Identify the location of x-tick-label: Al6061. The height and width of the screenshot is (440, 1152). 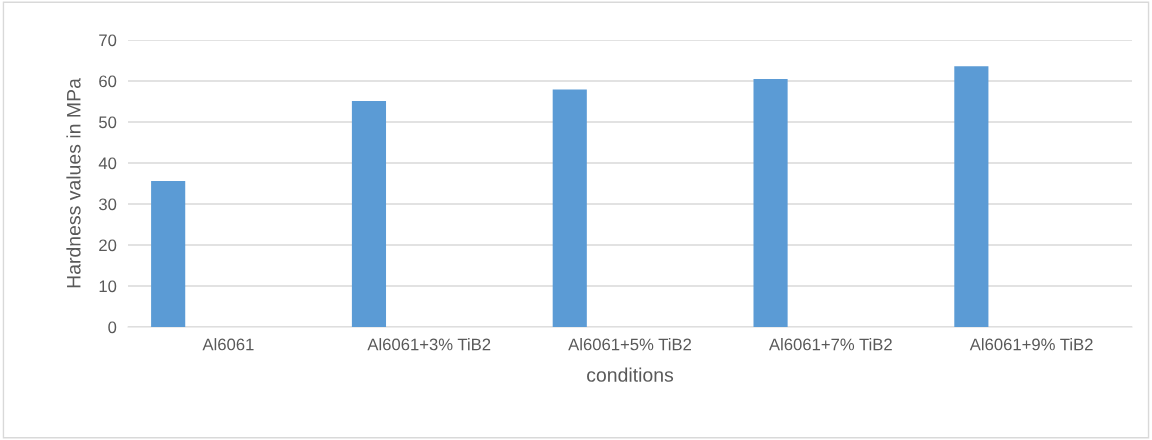
(228, 344).